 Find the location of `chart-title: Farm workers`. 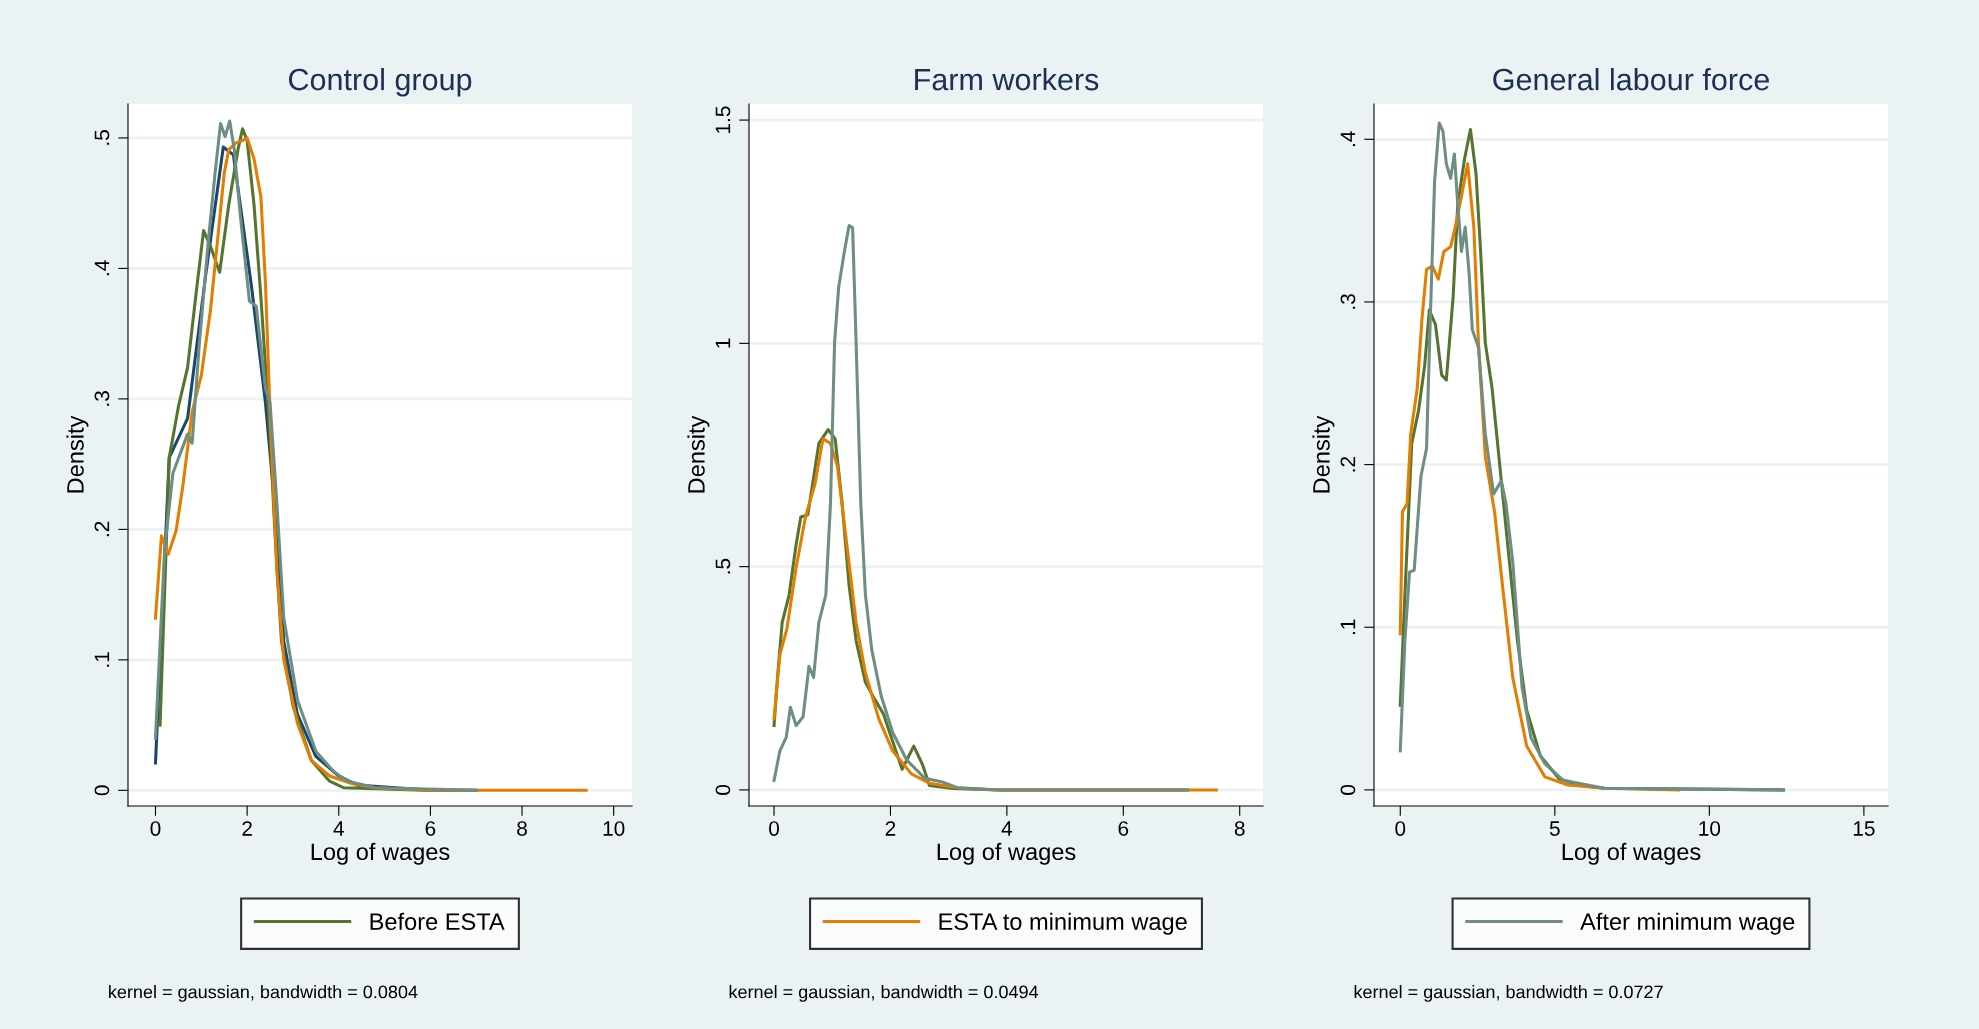

chart-title: Farm workers is located at coordinates (1007, 79).